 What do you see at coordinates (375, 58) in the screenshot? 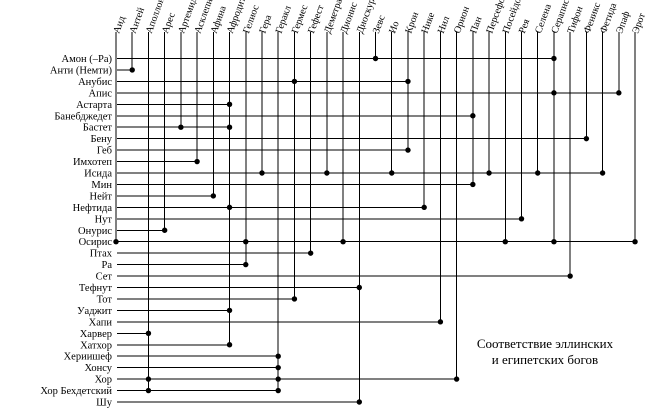
I see `dot-амон-ра-зевс` at bounding box center [375, 58].